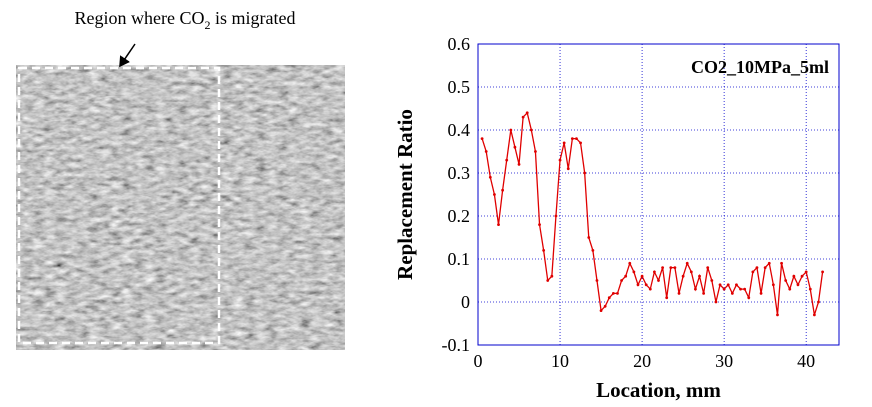 Image resolution: width=872 pixels, height=407 pixels. What do you see at coordinates (806, 361) in the screenshot?
I see `x-tick-label: 40` at bounding box center [806, 361].